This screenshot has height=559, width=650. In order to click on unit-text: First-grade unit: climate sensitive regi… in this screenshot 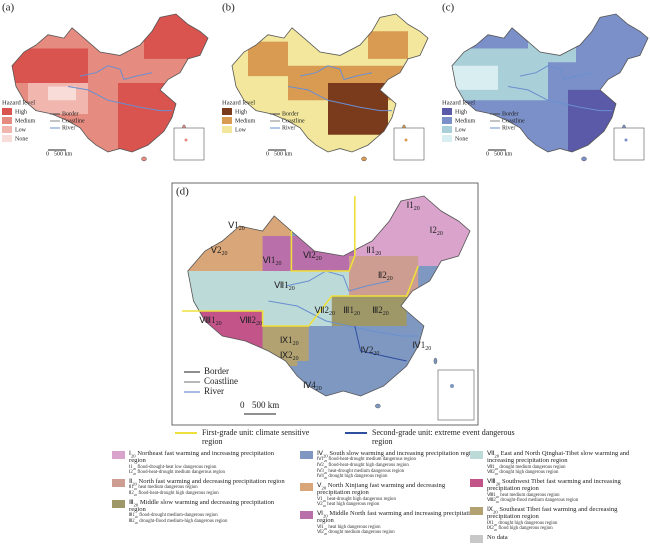, I will do `click(256, 437)`.